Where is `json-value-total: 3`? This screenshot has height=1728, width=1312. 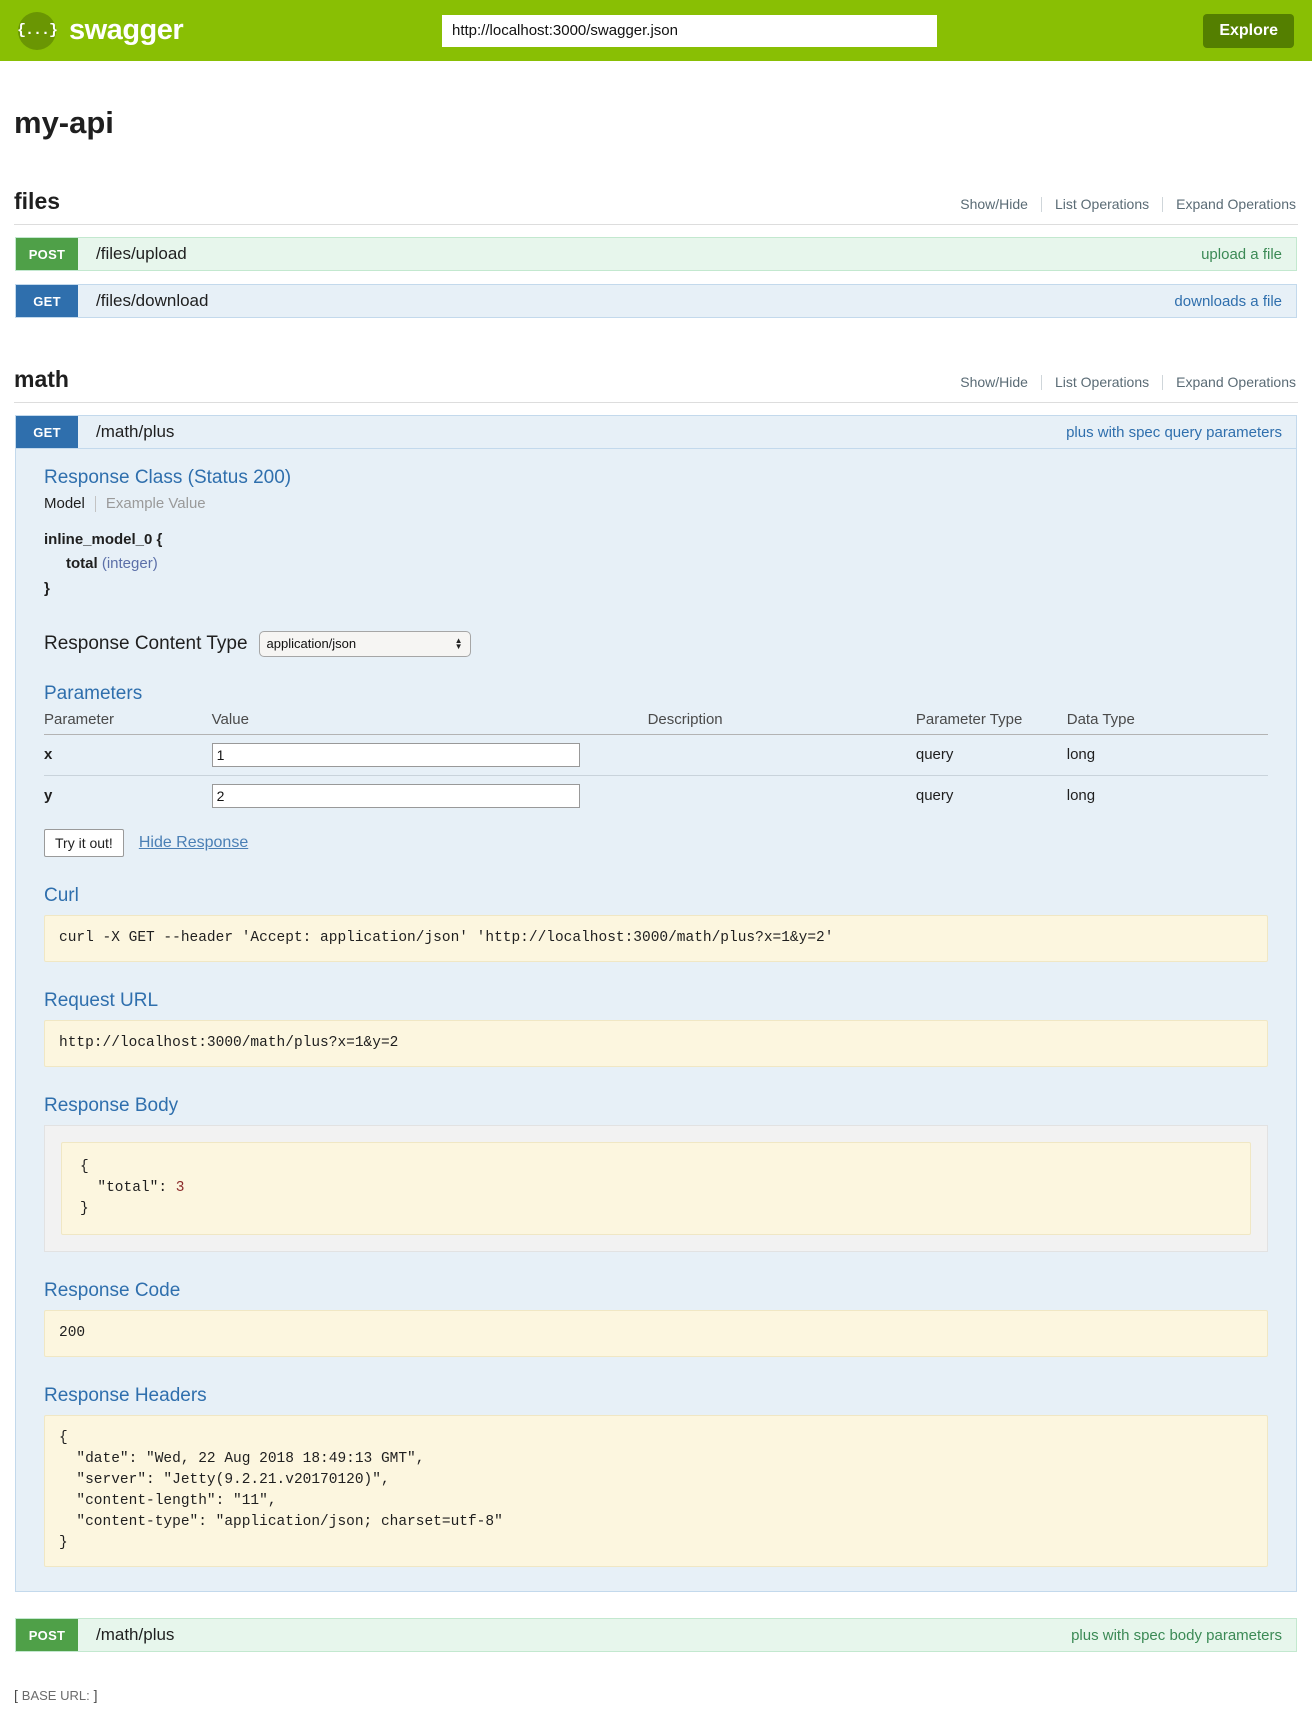 json-value-total: 3 is located at coordinates (180, 1187).